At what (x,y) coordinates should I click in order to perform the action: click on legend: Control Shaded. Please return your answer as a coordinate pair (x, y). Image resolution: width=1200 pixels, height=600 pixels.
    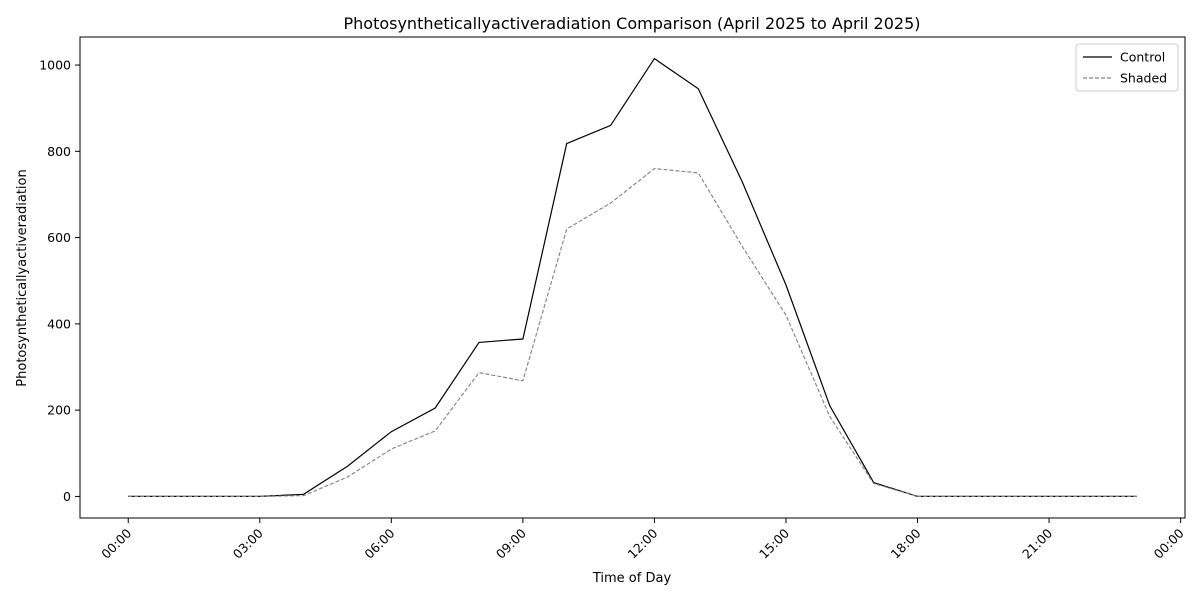
    Looking at the image, I should click on (1127, 67).